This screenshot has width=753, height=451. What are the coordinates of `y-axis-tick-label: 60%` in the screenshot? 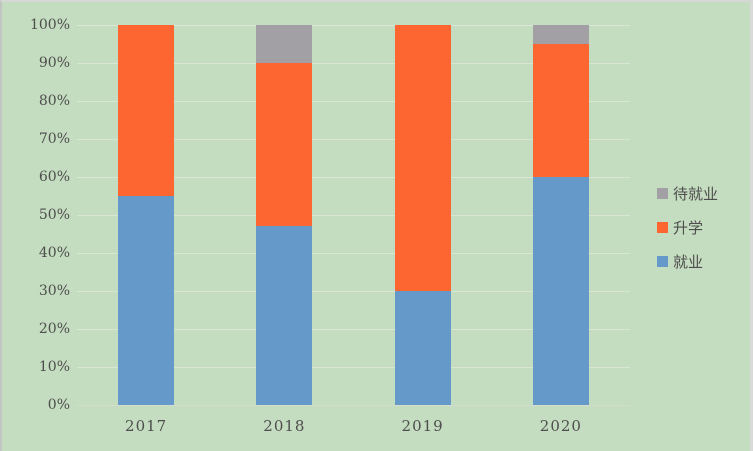 It's located at (54, 177).